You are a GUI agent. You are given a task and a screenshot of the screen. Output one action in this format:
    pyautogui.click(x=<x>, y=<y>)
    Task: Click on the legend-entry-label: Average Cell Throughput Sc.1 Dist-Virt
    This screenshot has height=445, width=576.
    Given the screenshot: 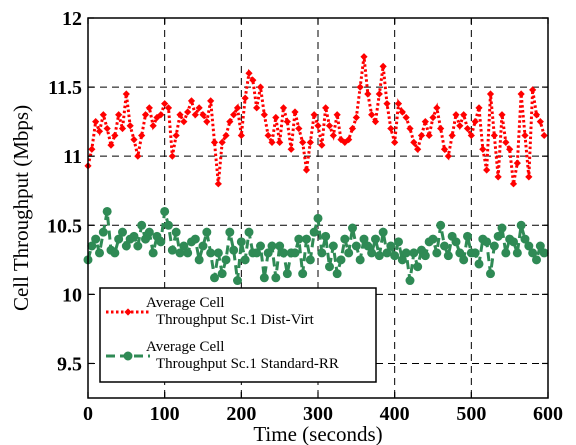 What is the action you would take?
    pyautogui.click(x=230, y=311)
    